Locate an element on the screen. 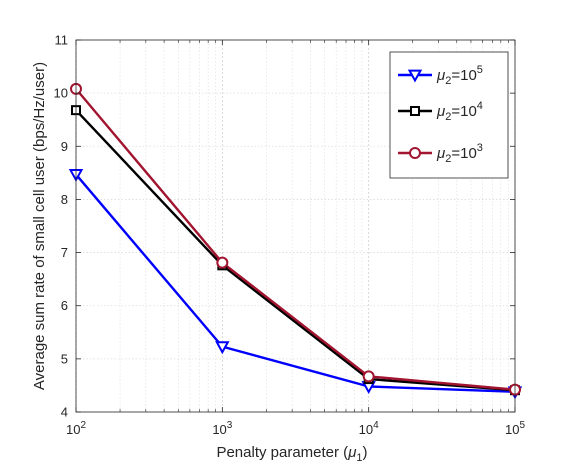 Image resolution: width=572 pixels, height=468 pixels. y-tick-label: 7 is located at coordinates (64, 252).